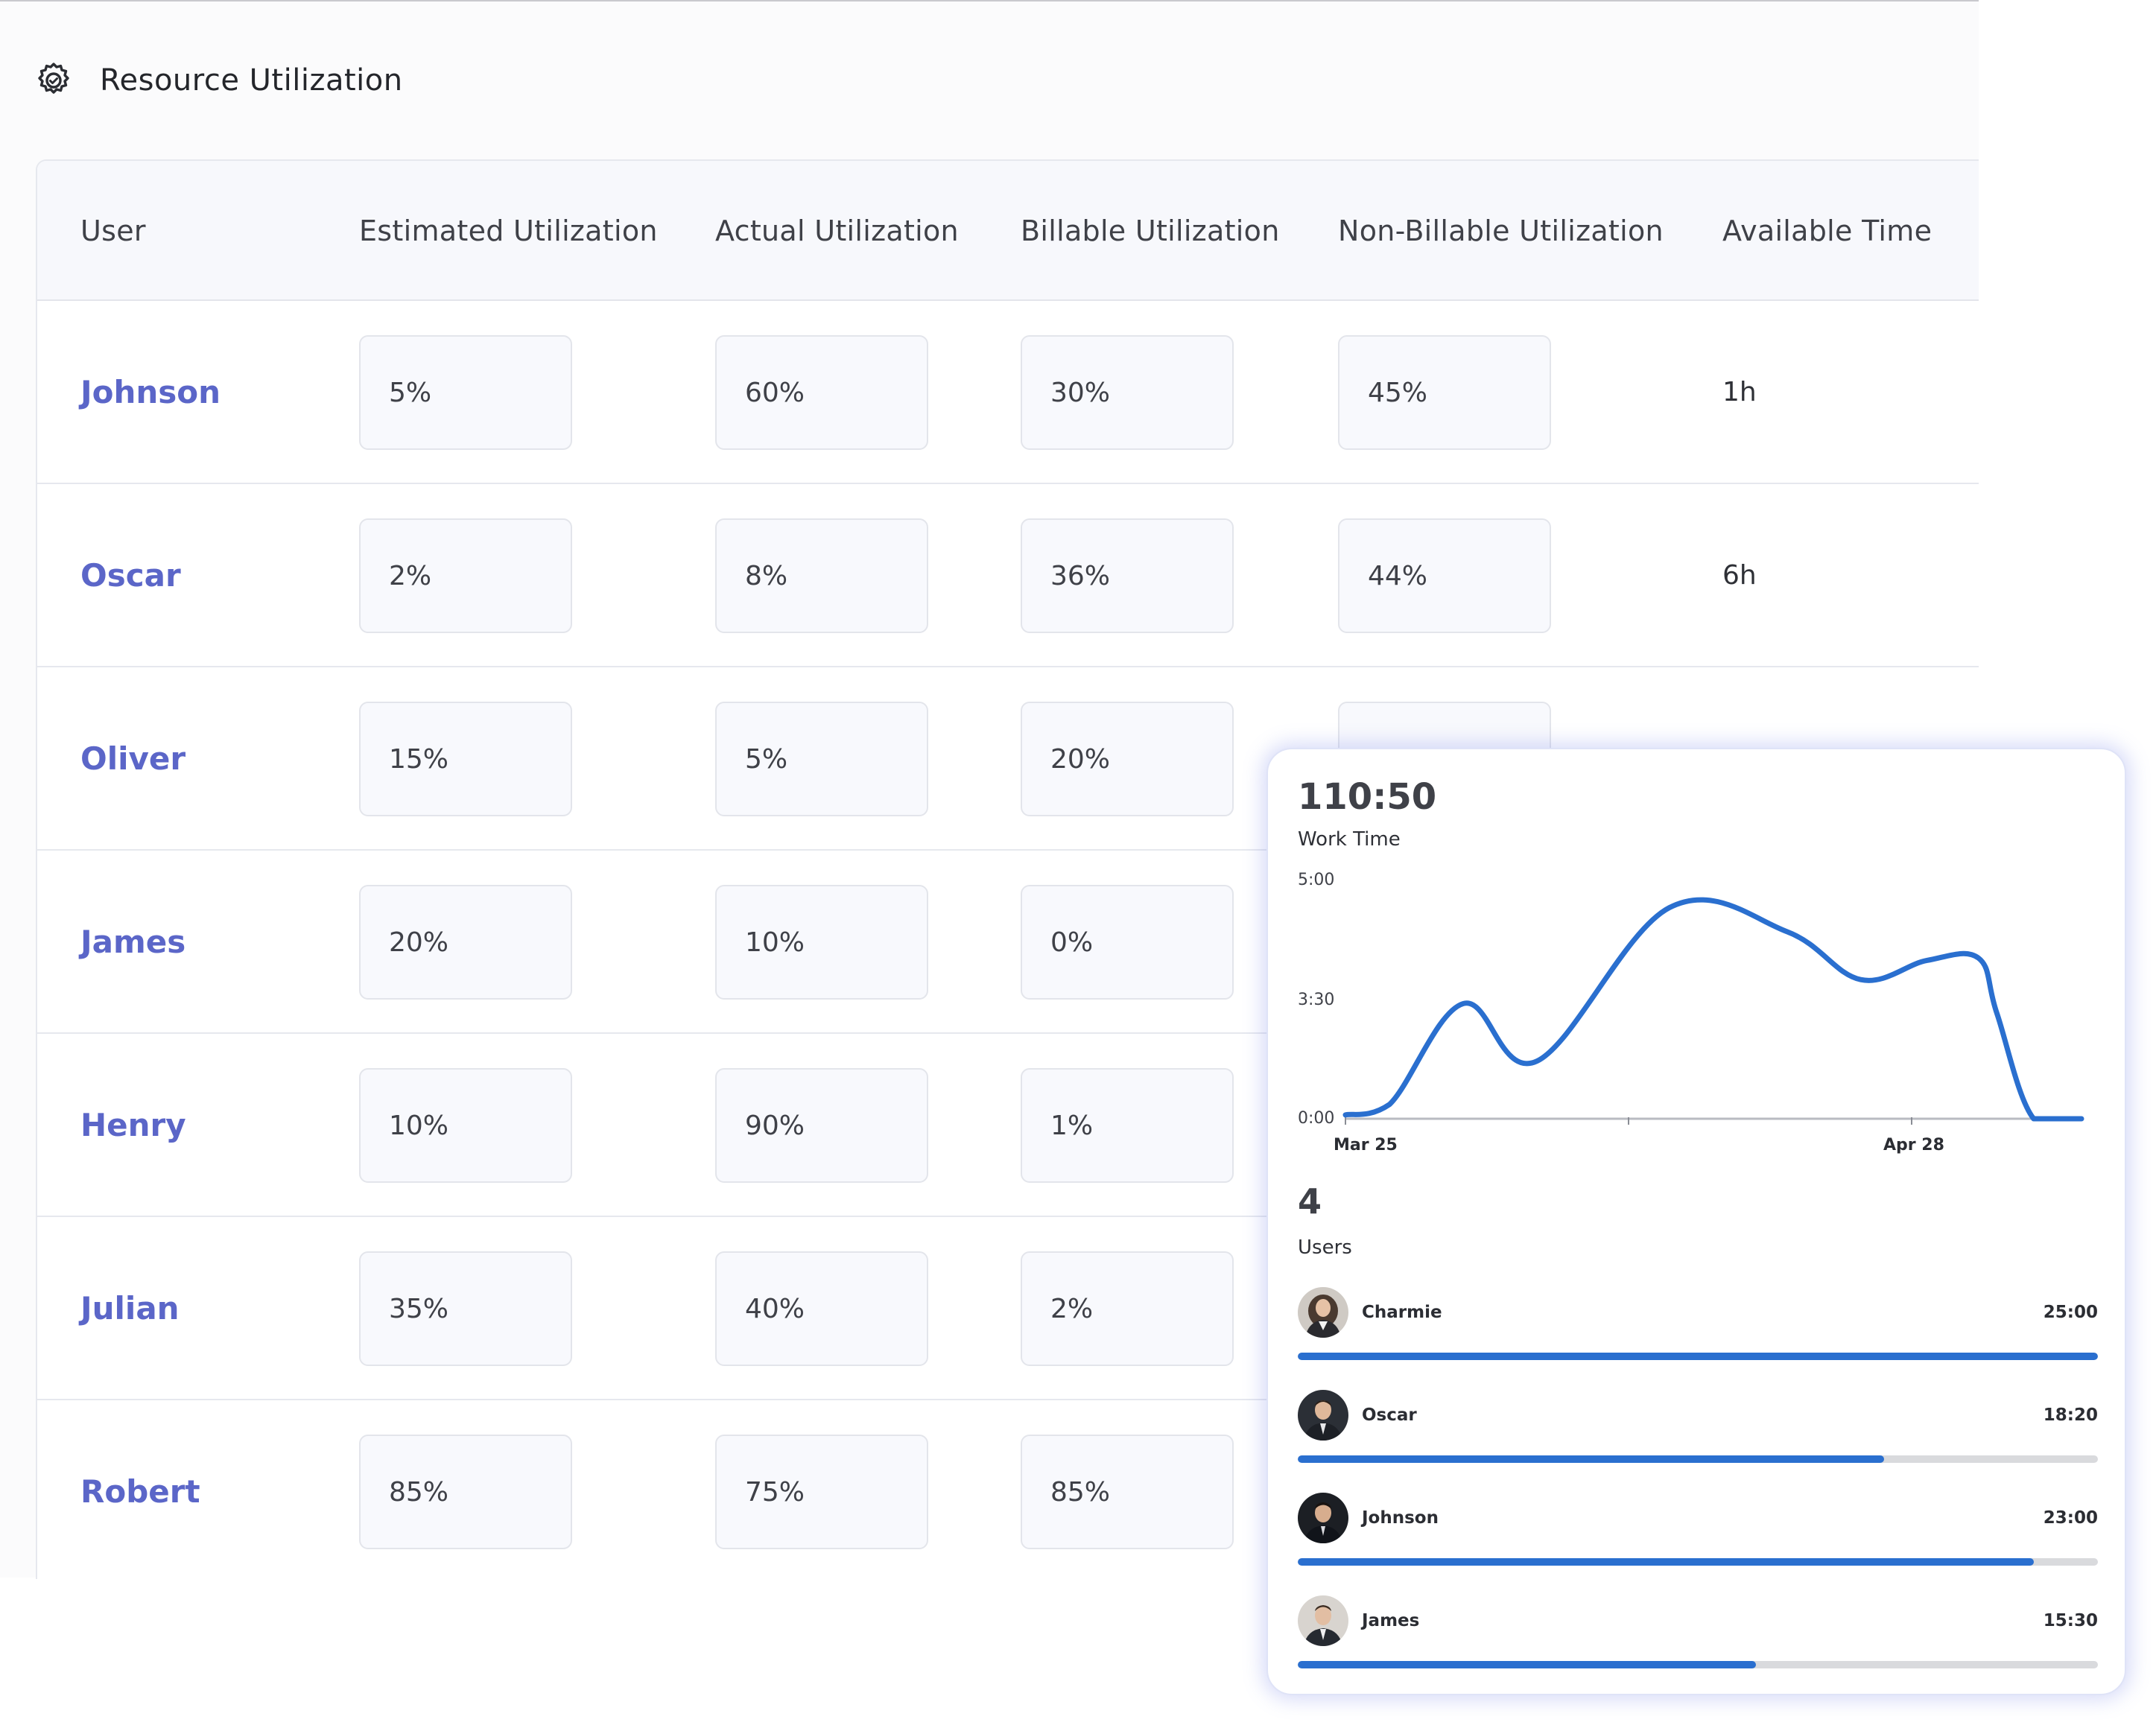 The image size is (2156, 1731). Describe the element at coordinates (466, 759) in the screenshot. I see `estimated-utilization-field: 15%` at that location.